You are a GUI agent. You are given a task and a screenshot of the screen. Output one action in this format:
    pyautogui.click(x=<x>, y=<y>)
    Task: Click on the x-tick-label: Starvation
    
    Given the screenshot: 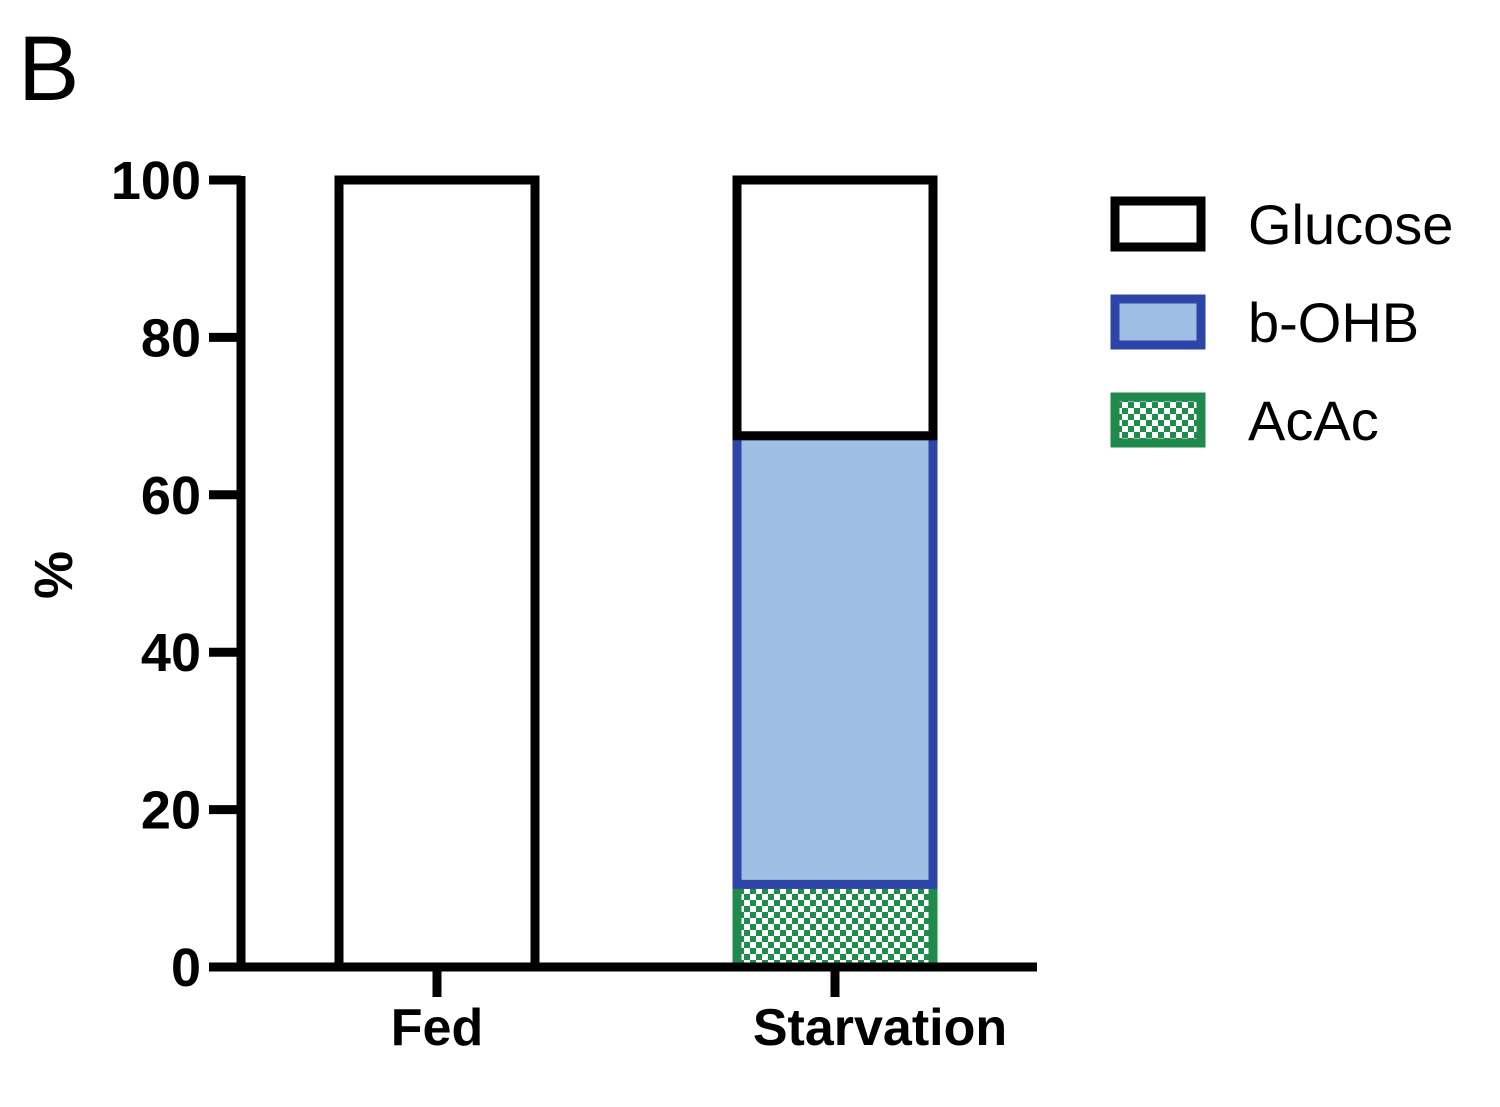 What is the action you would take?
    pyautogui.click(x=880, y=1028)
    